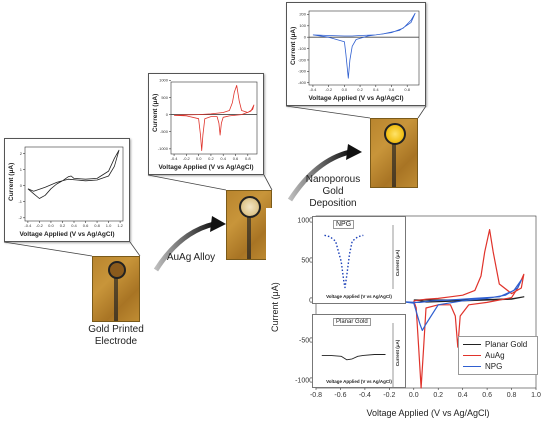 This screenshot has height=423, width=550. What do you see at coordinates (305, 37) in the screenshot?
I see `npg_panel-ytick-label: 0` at bounding box center [305, 37].